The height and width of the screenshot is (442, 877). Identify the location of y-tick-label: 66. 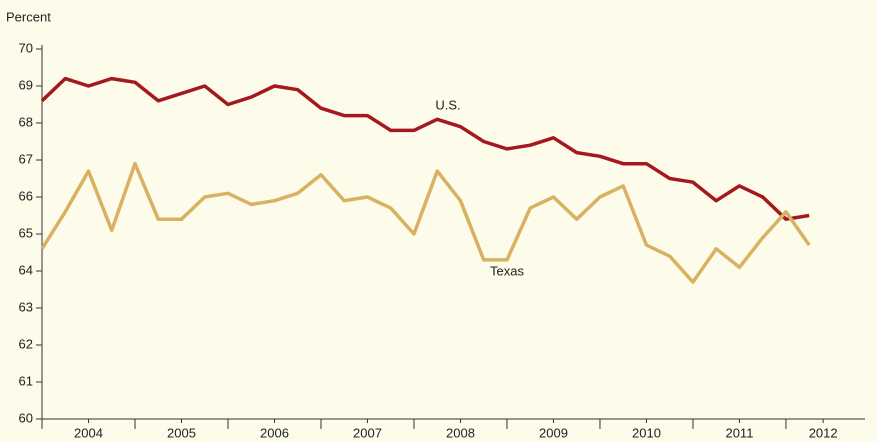
(26, 195).